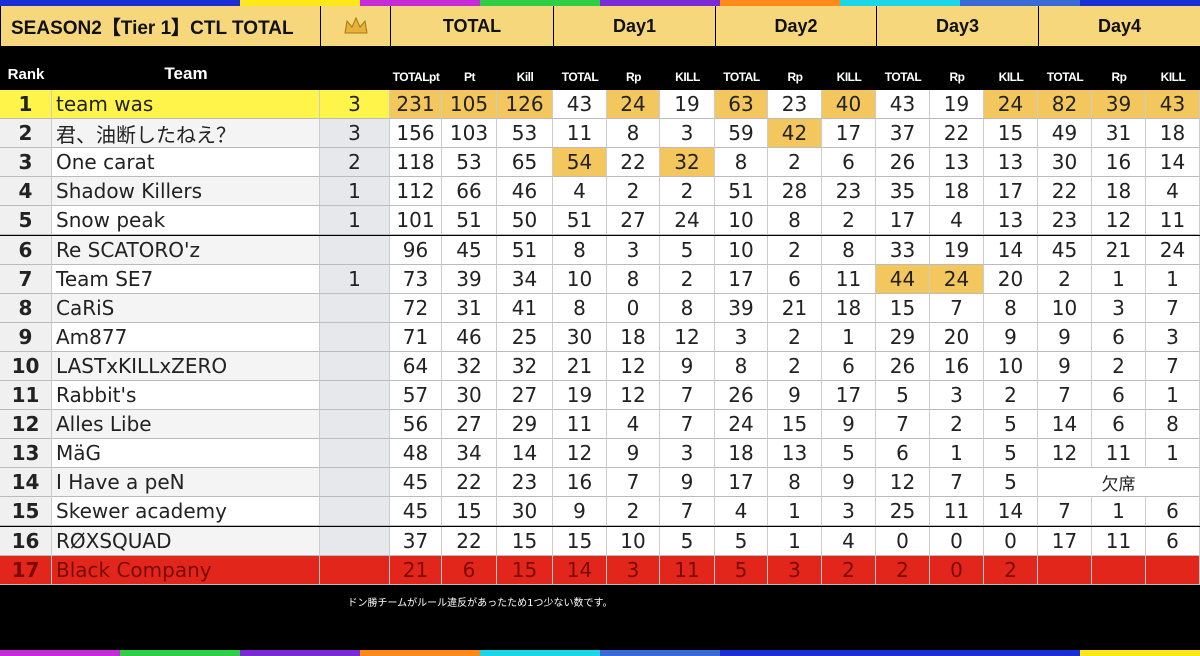 The image size is (1200, 656). What do you see at coordinates (469, 134) in the screenshot?
I see `score-cell: 103` at bounding box center [469, 134].